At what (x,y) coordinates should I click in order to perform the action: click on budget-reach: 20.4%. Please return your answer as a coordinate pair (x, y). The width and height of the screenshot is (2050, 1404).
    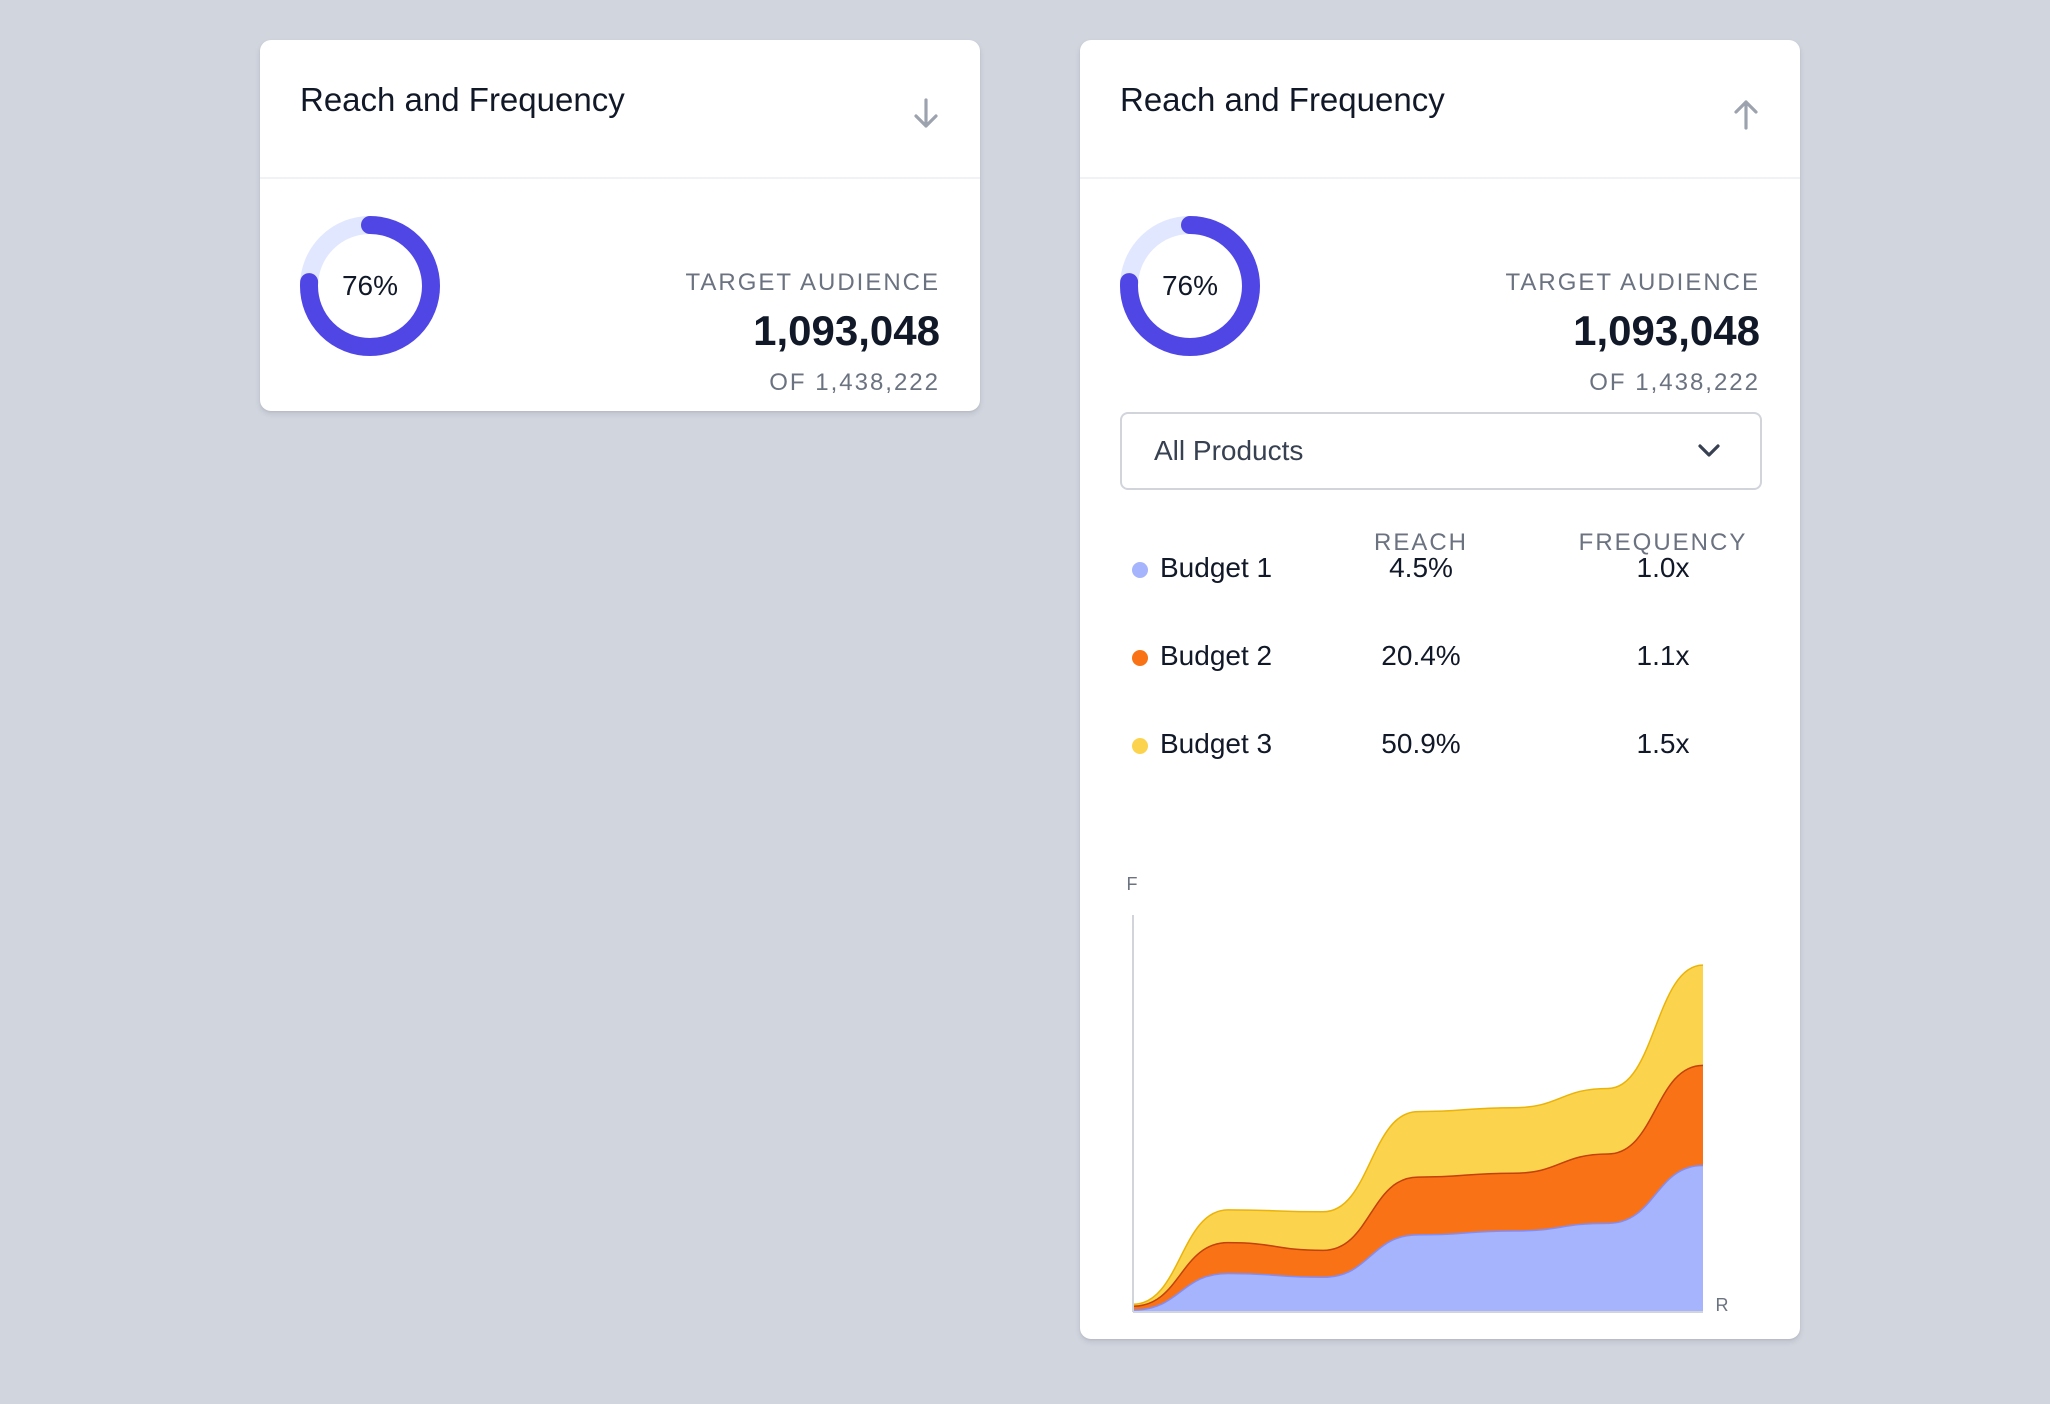
    Looking at the image, I should click on (1421, 655).